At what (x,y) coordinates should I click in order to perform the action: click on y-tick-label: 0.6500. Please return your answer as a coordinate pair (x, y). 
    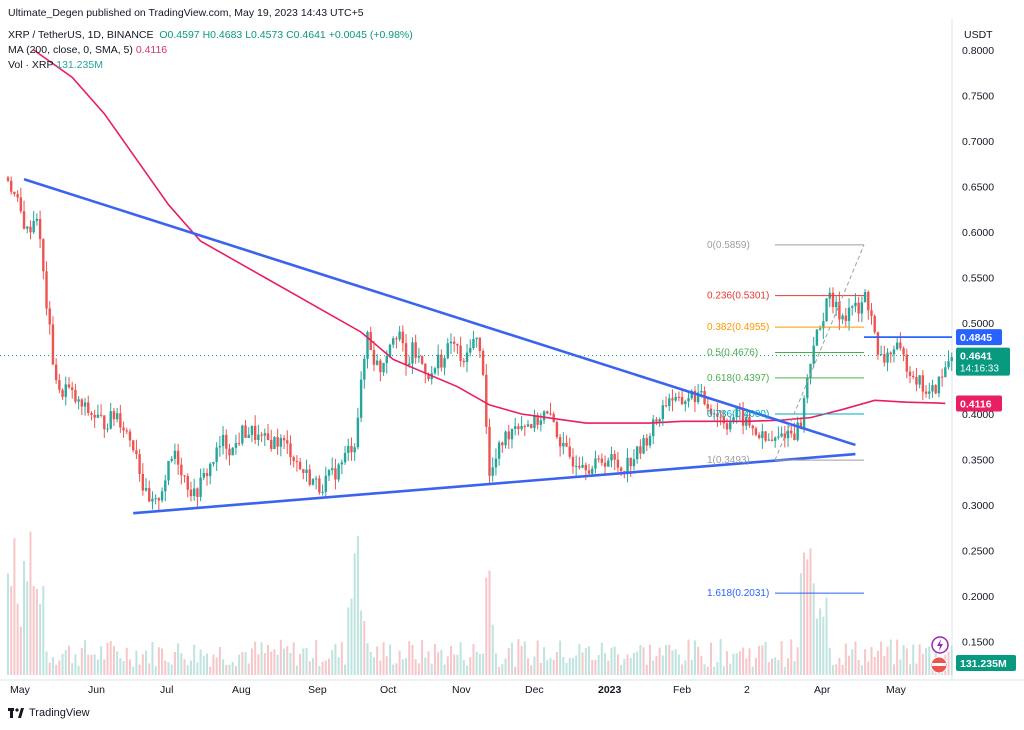
    Looking at the image, I should click on (978, 188).